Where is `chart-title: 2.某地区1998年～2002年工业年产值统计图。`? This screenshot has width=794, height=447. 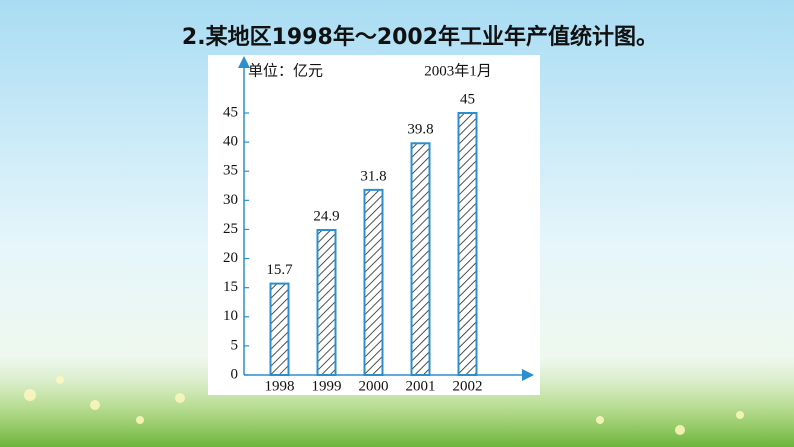 chart-title: 2.某地区1998年～2002年工业年产值统计图。 is located at coordinates (420, 37).